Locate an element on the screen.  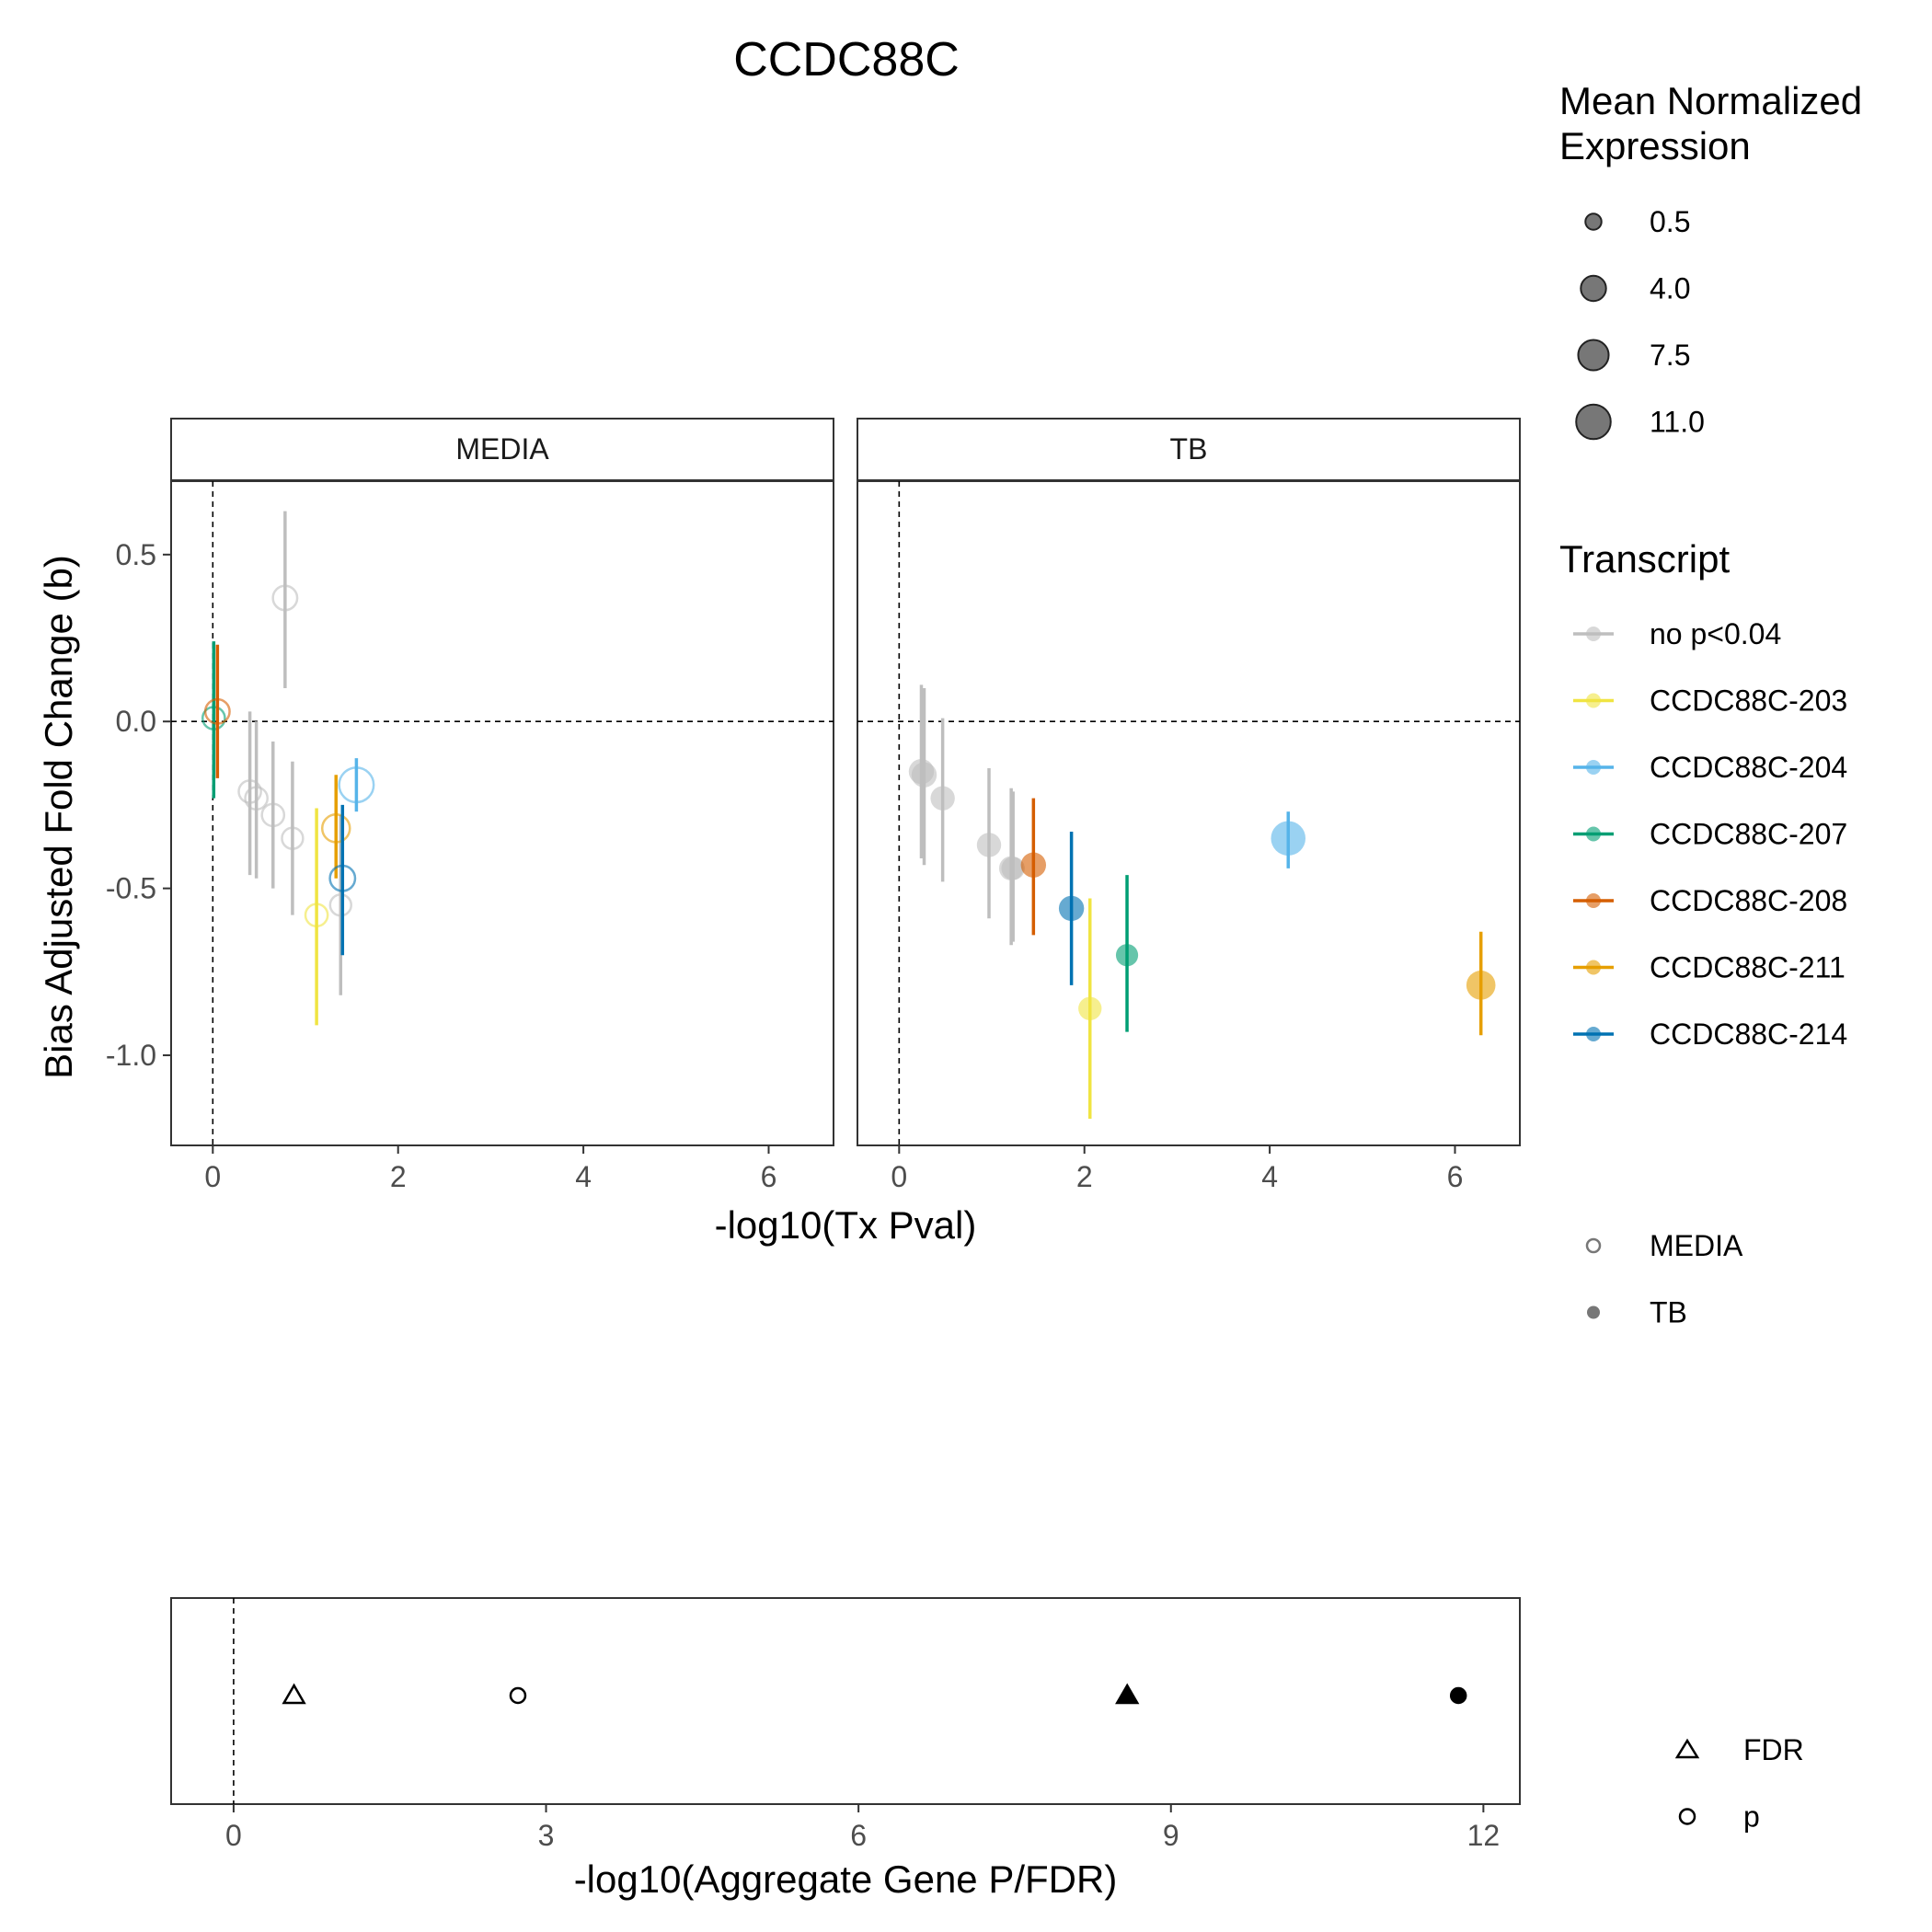
strip-label-tb: TB is located at coordinates (1189, 449).